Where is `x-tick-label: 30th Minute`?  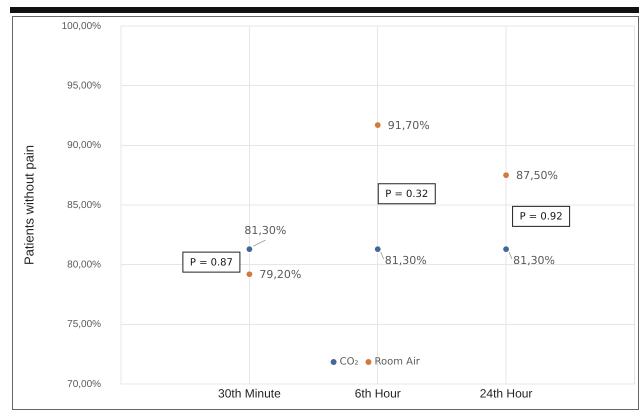 x-tick-label: 30th Minute is located at coordinates (250, 393).